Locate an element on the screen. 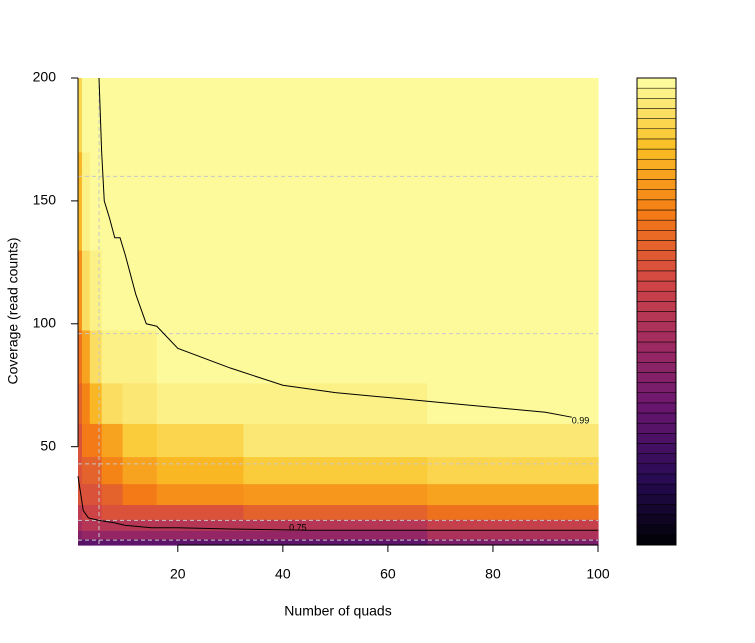  contour-label: 0.75 is located at coordinates (298, 528).